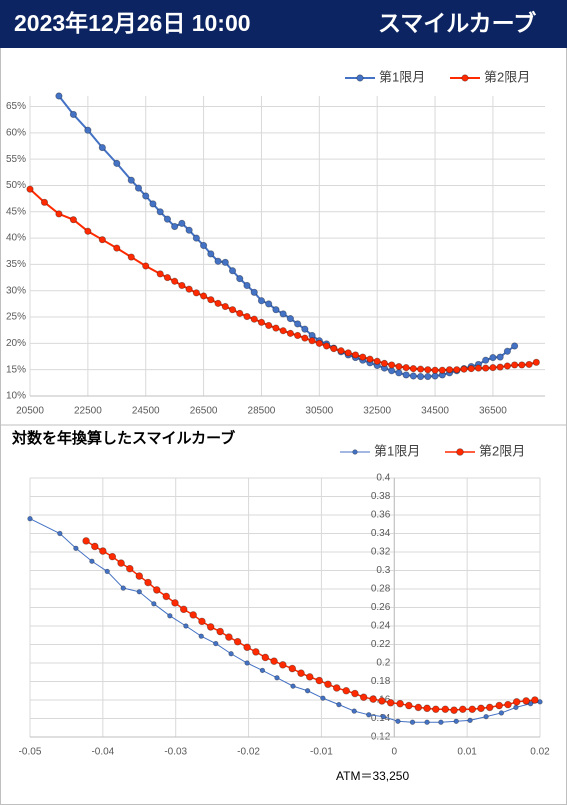 The image size is (567, 805). I want to click on x-tick-label: 32500, so click(377, 411).